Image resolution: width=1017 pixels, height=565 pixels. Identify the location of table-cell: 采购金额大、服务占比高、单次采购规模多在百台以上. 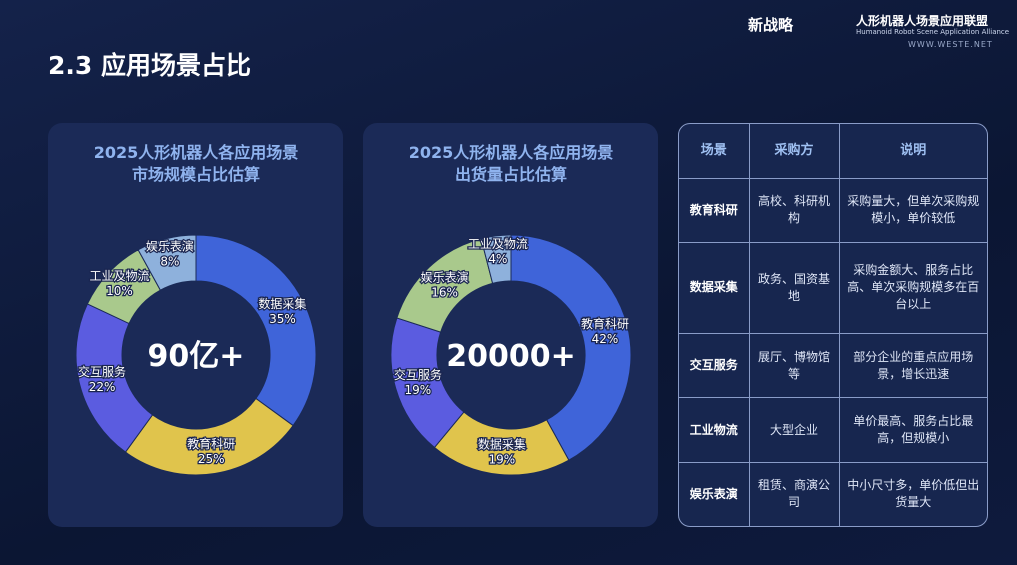
(912, 288).